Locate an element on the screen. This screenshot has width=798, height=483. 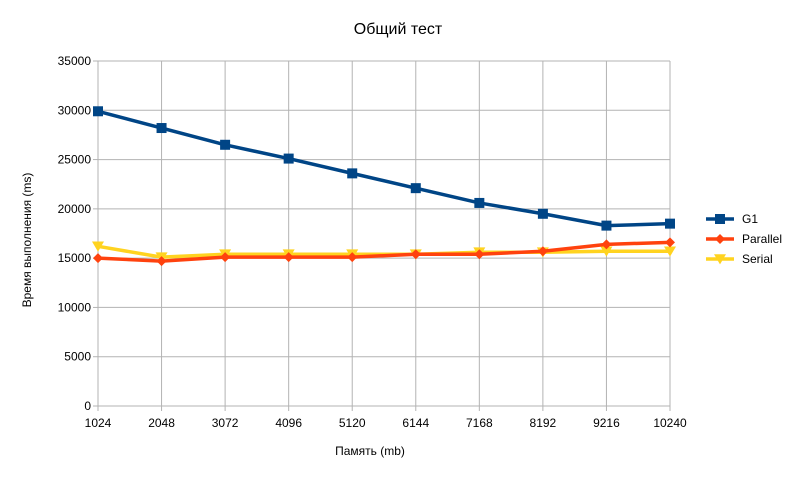
legend-item-parallel: Parallel is located at coordinates (744, 239).